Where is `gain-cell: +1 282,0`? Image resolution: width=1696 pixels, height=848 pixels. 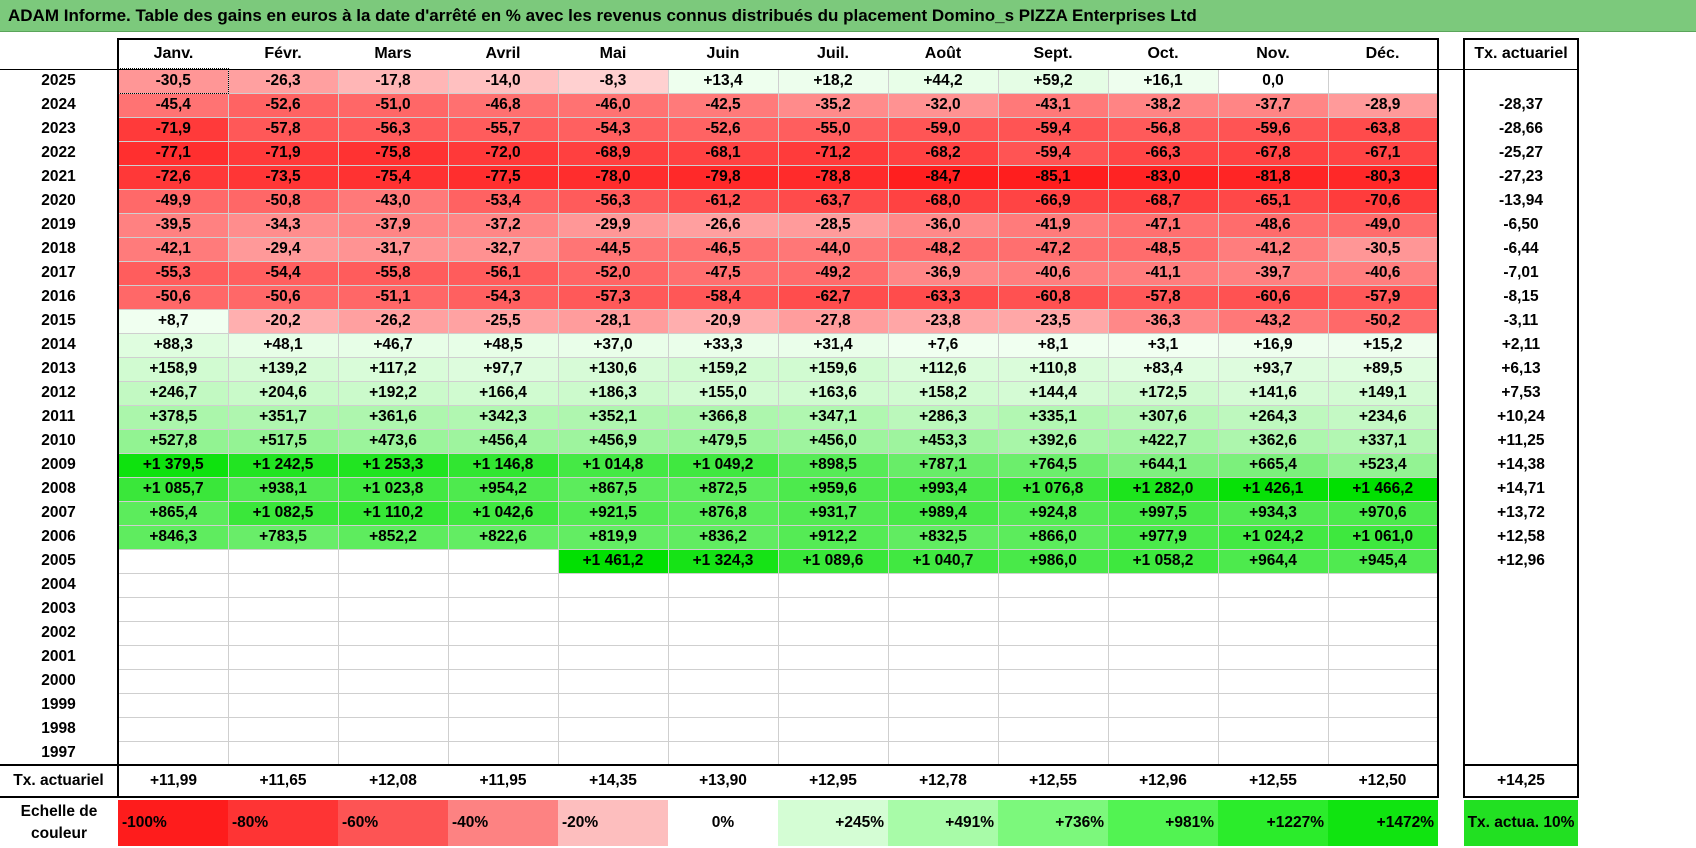
gain-cell: +1 282,0 is located at coordinates (1163, 489).